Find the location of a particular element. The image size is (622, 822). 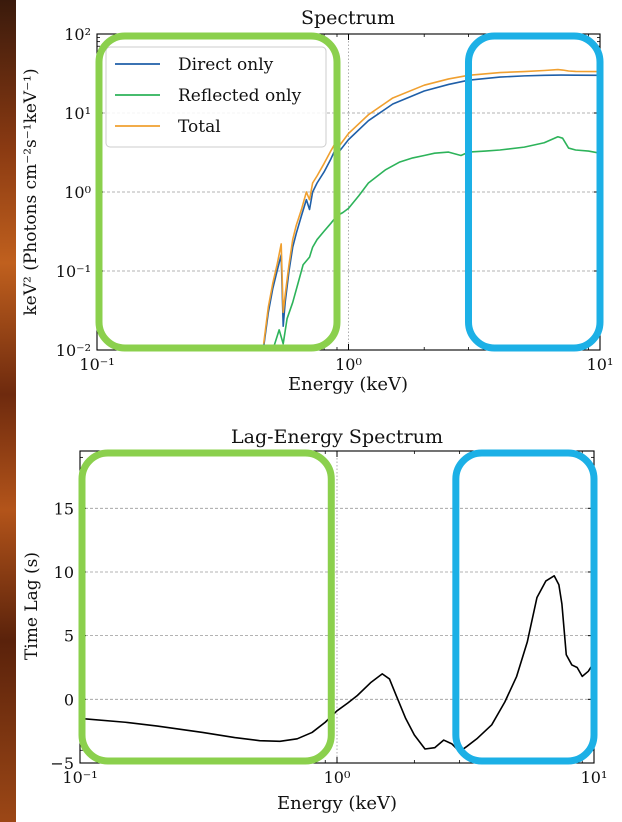

y-tick-label: 0 is located at coordinates (69, 699).